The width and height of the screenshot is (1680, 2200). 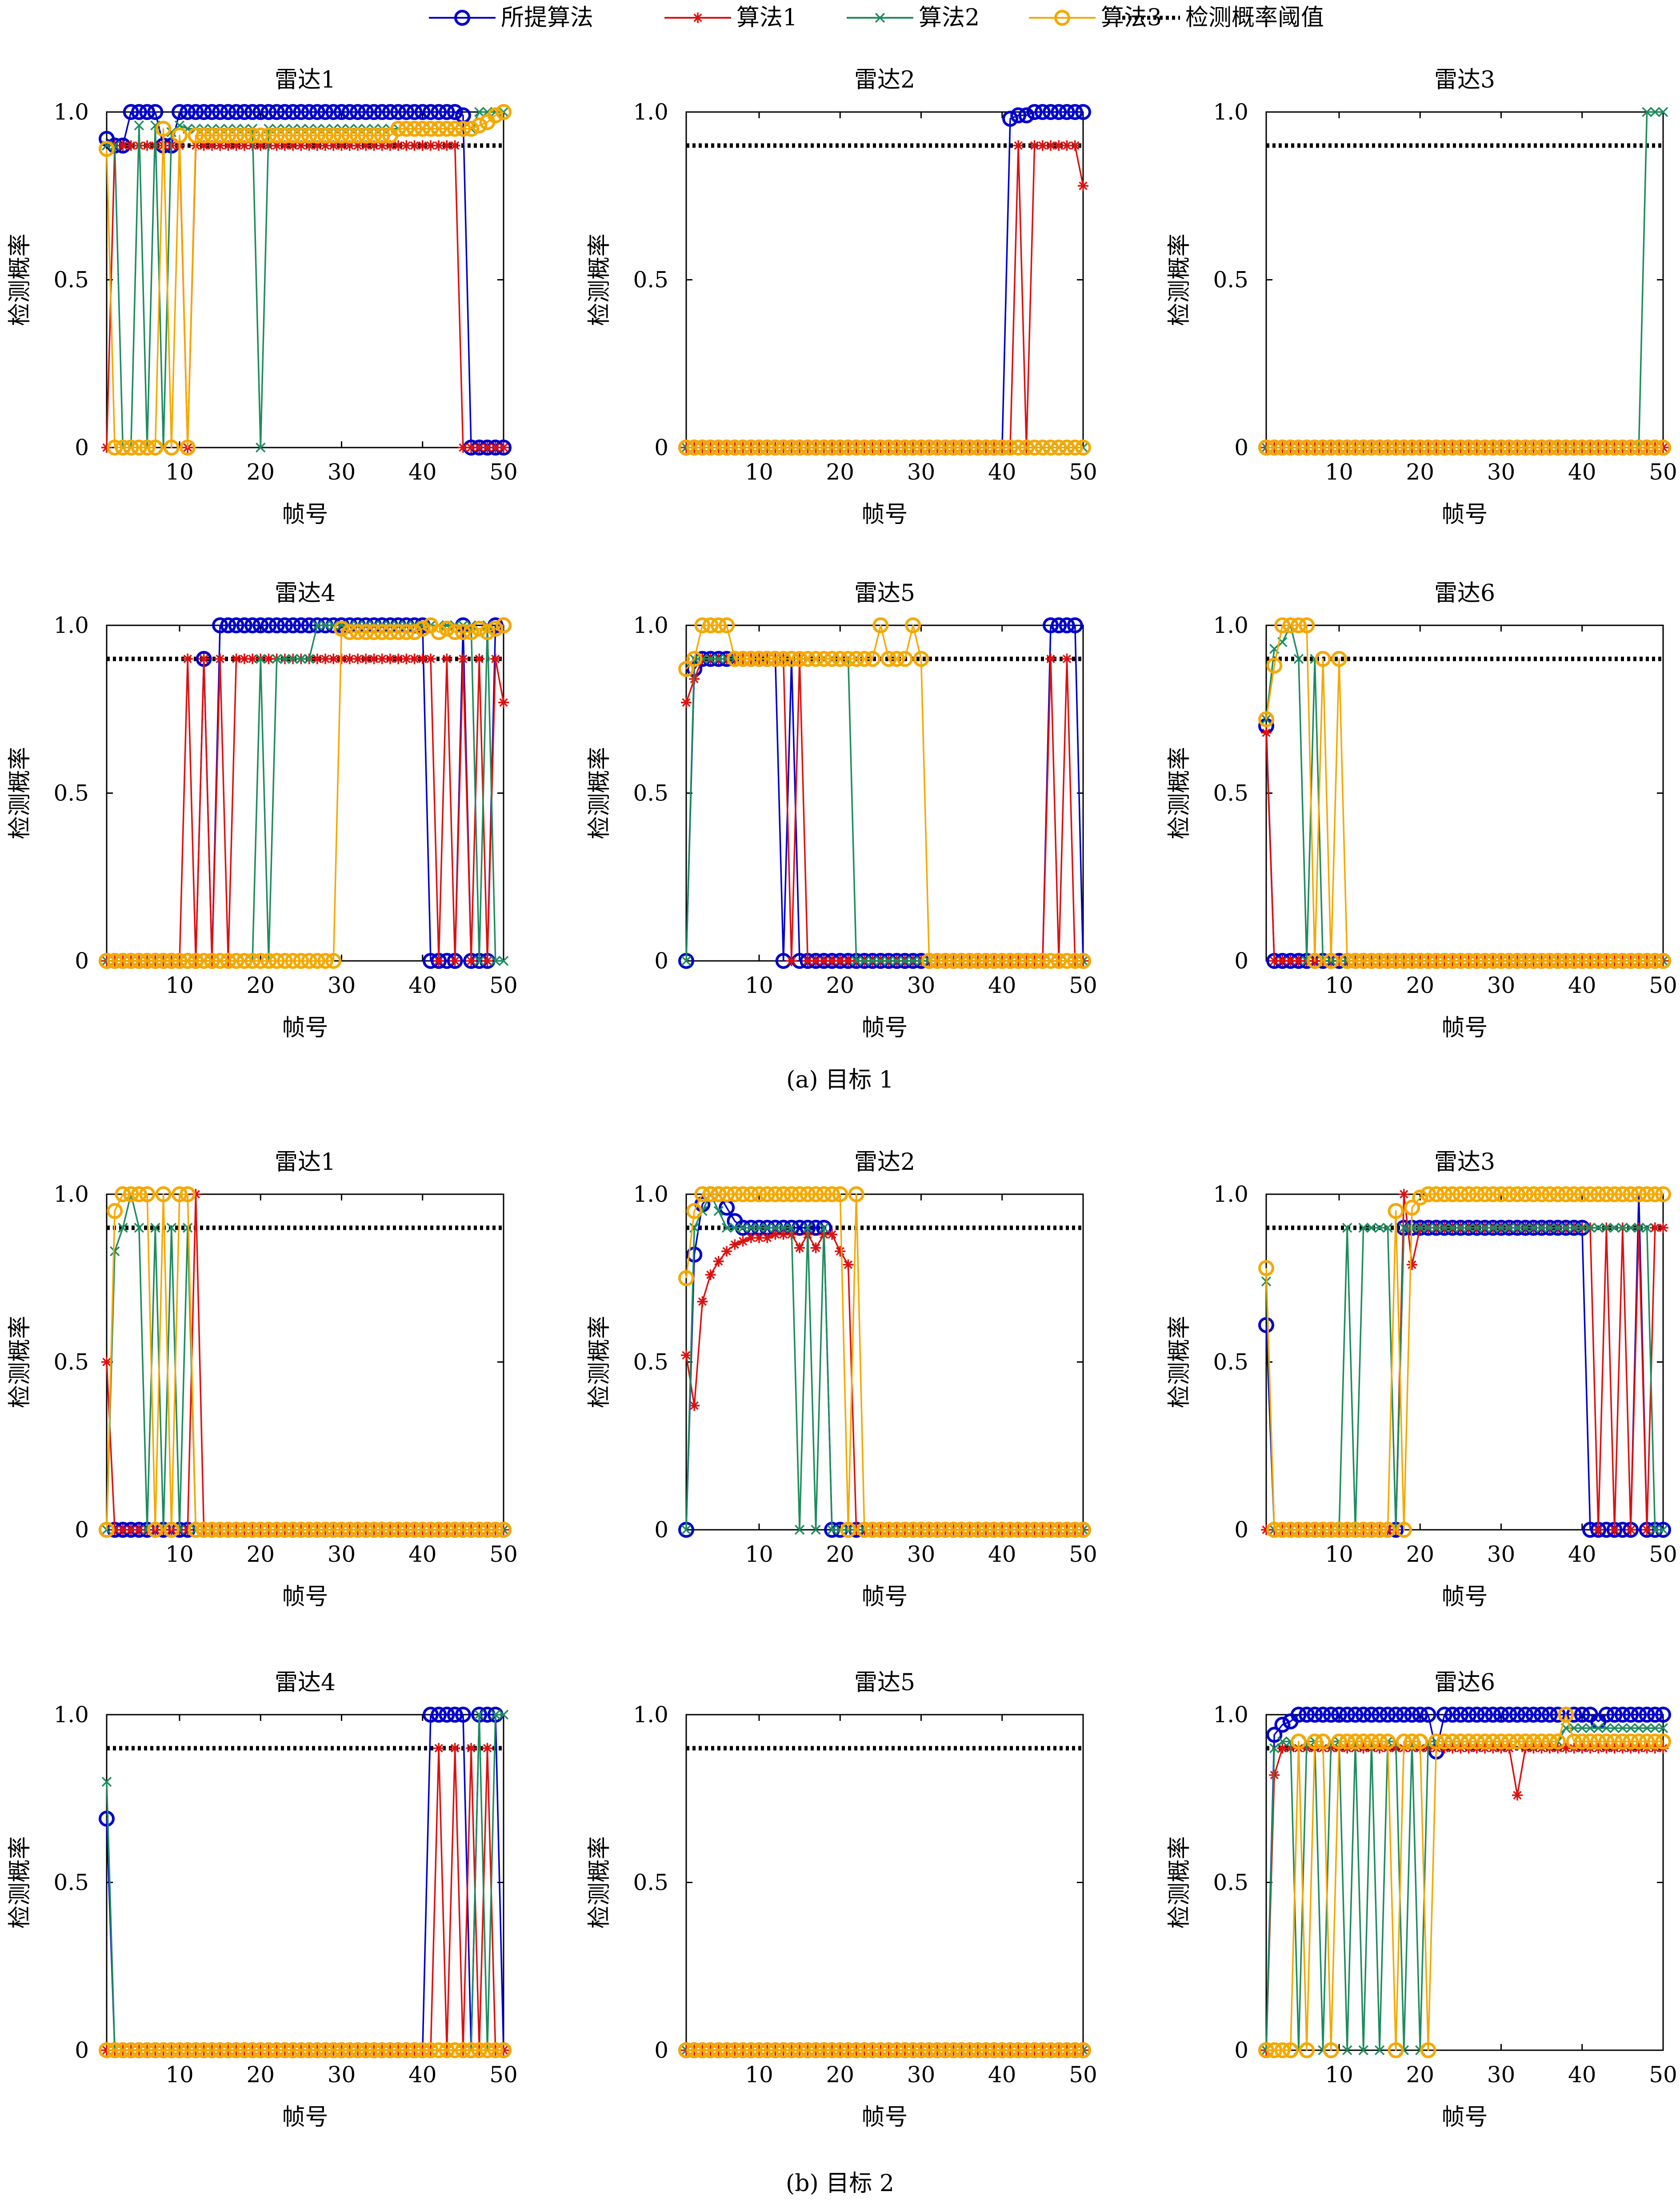 I want to click on panel-title: 雷达6, so click(x=1464, y=593).